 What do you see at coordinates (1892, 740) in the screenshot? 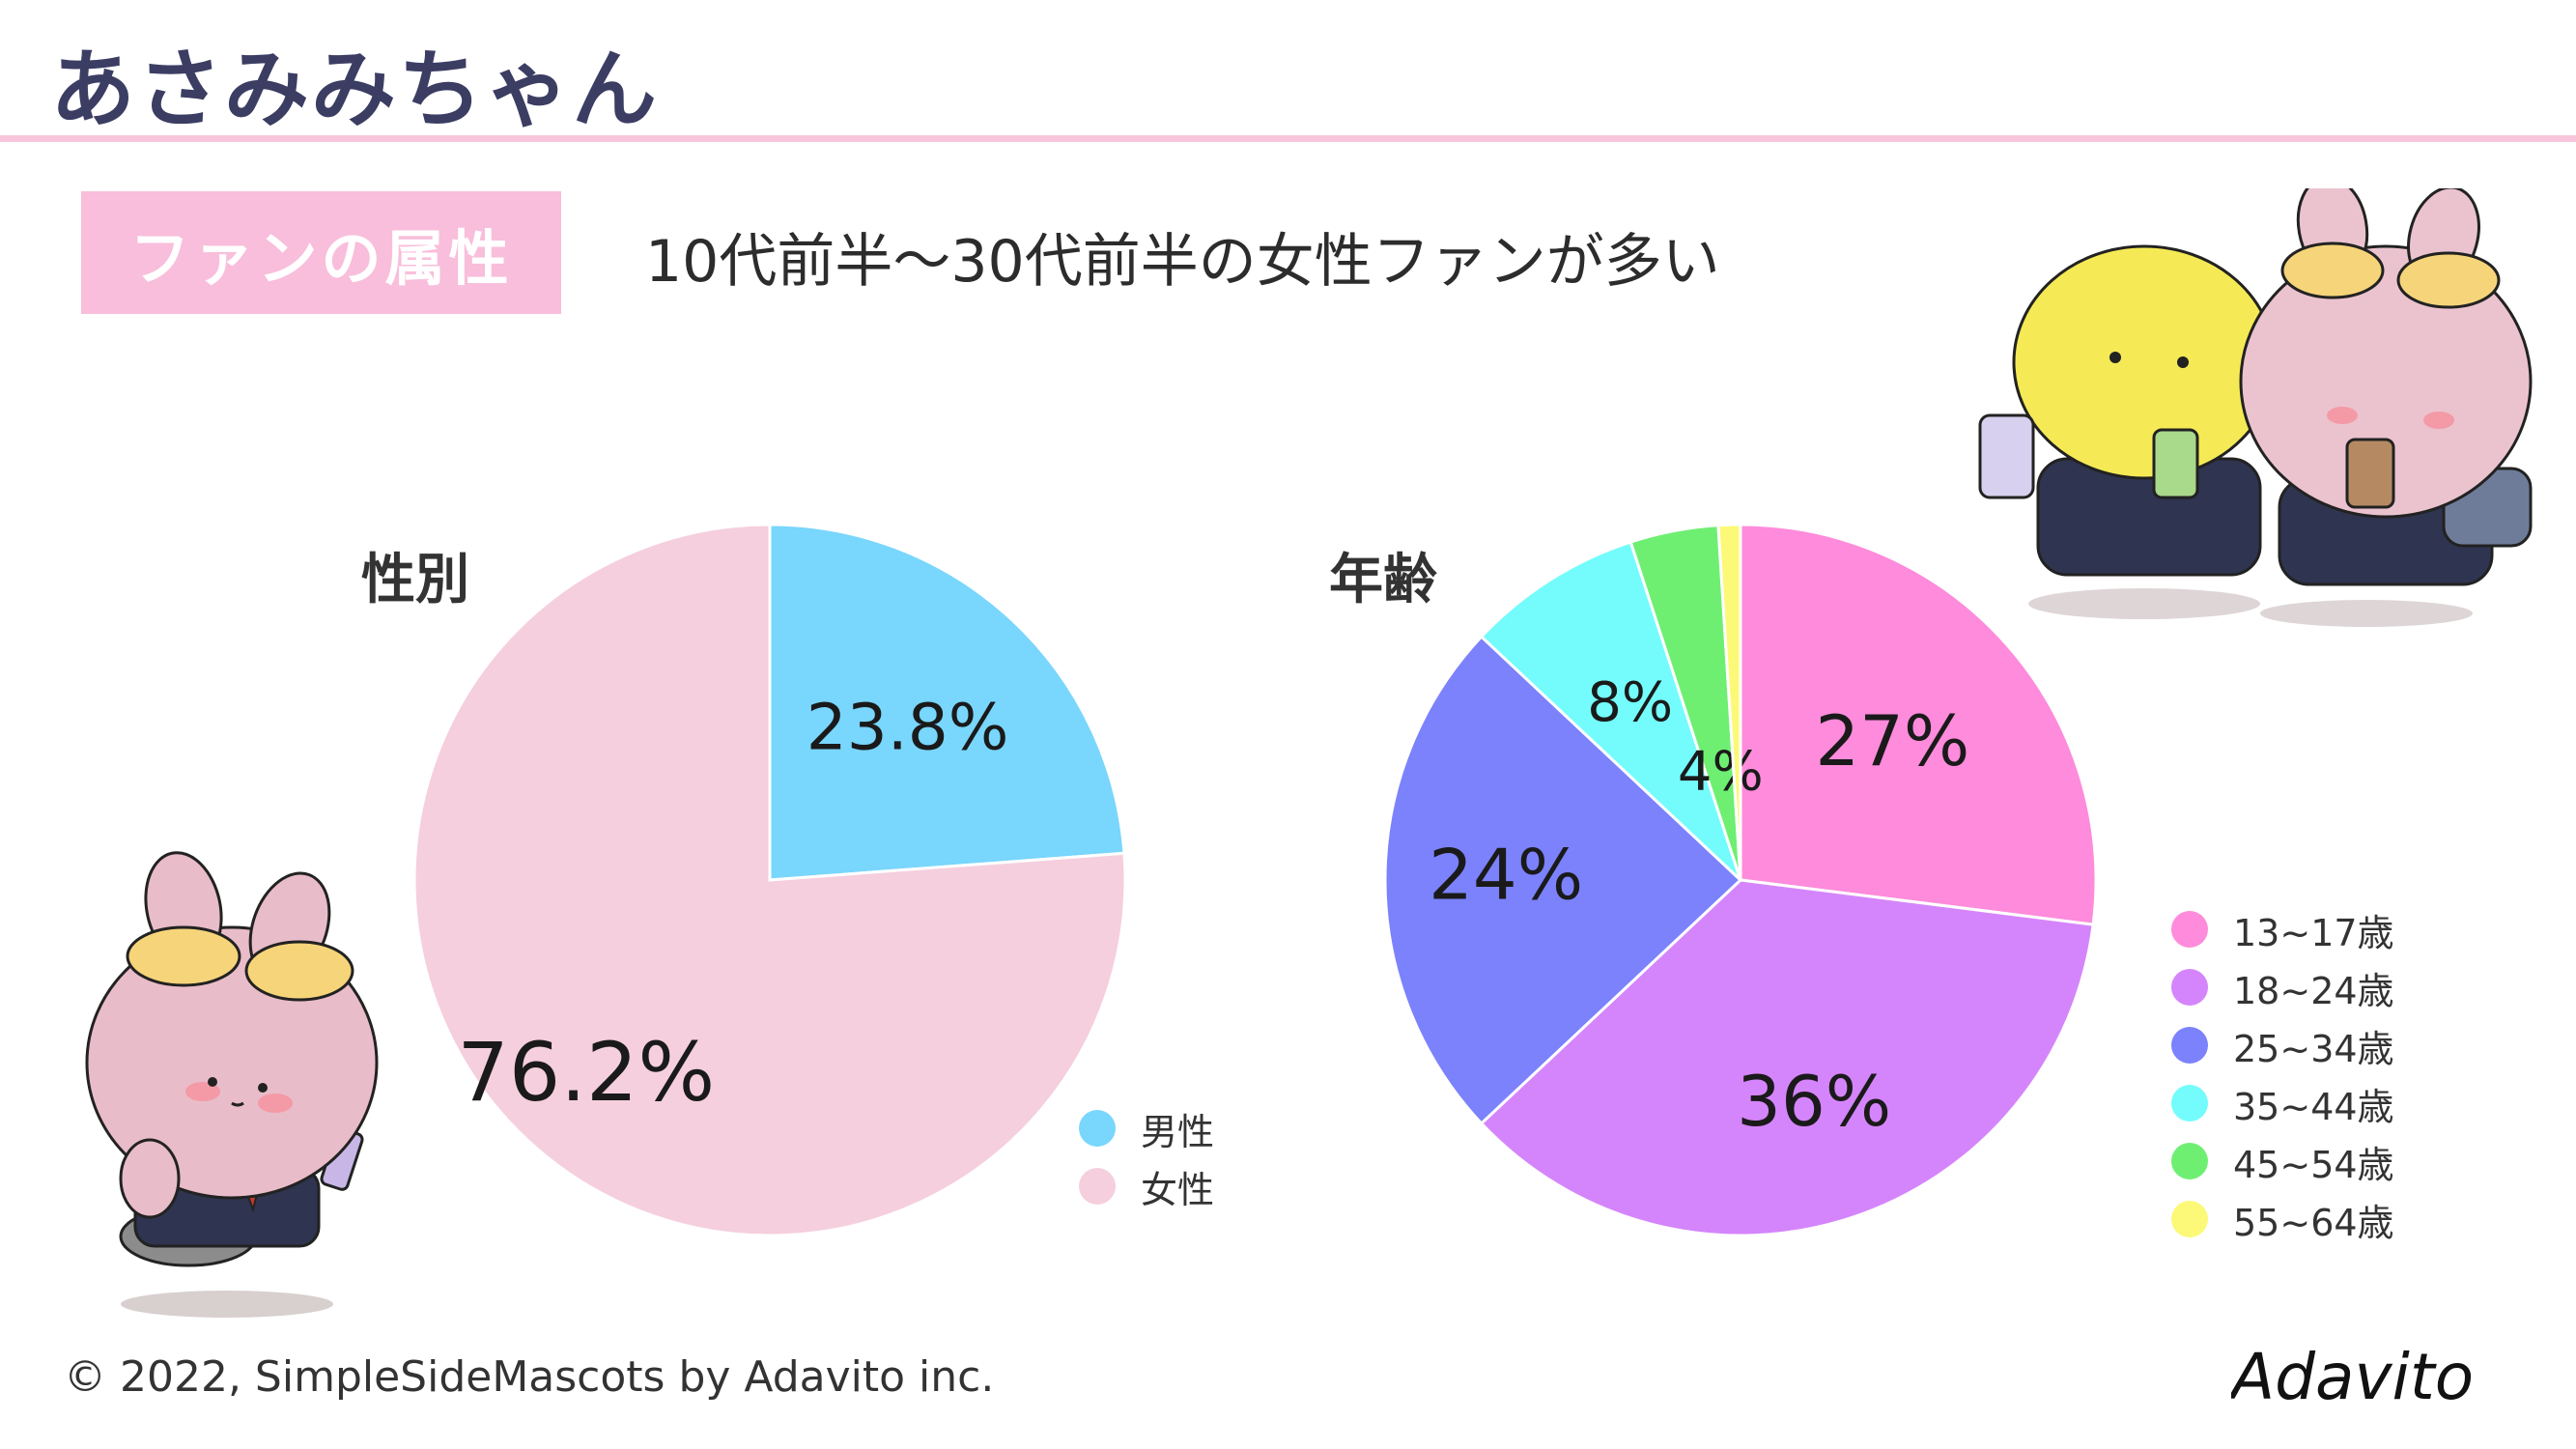
I see `age-pie-slice-label: 27%` at bounding box center [1892, 740].